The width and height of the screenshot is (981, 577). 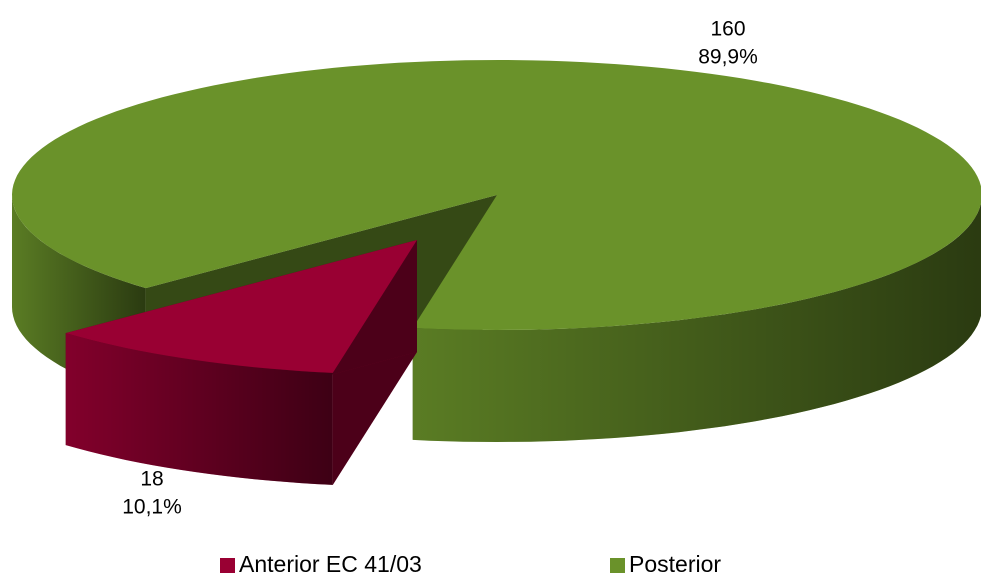 I want to click on slice-side-shade, so click(x=199, y=409).